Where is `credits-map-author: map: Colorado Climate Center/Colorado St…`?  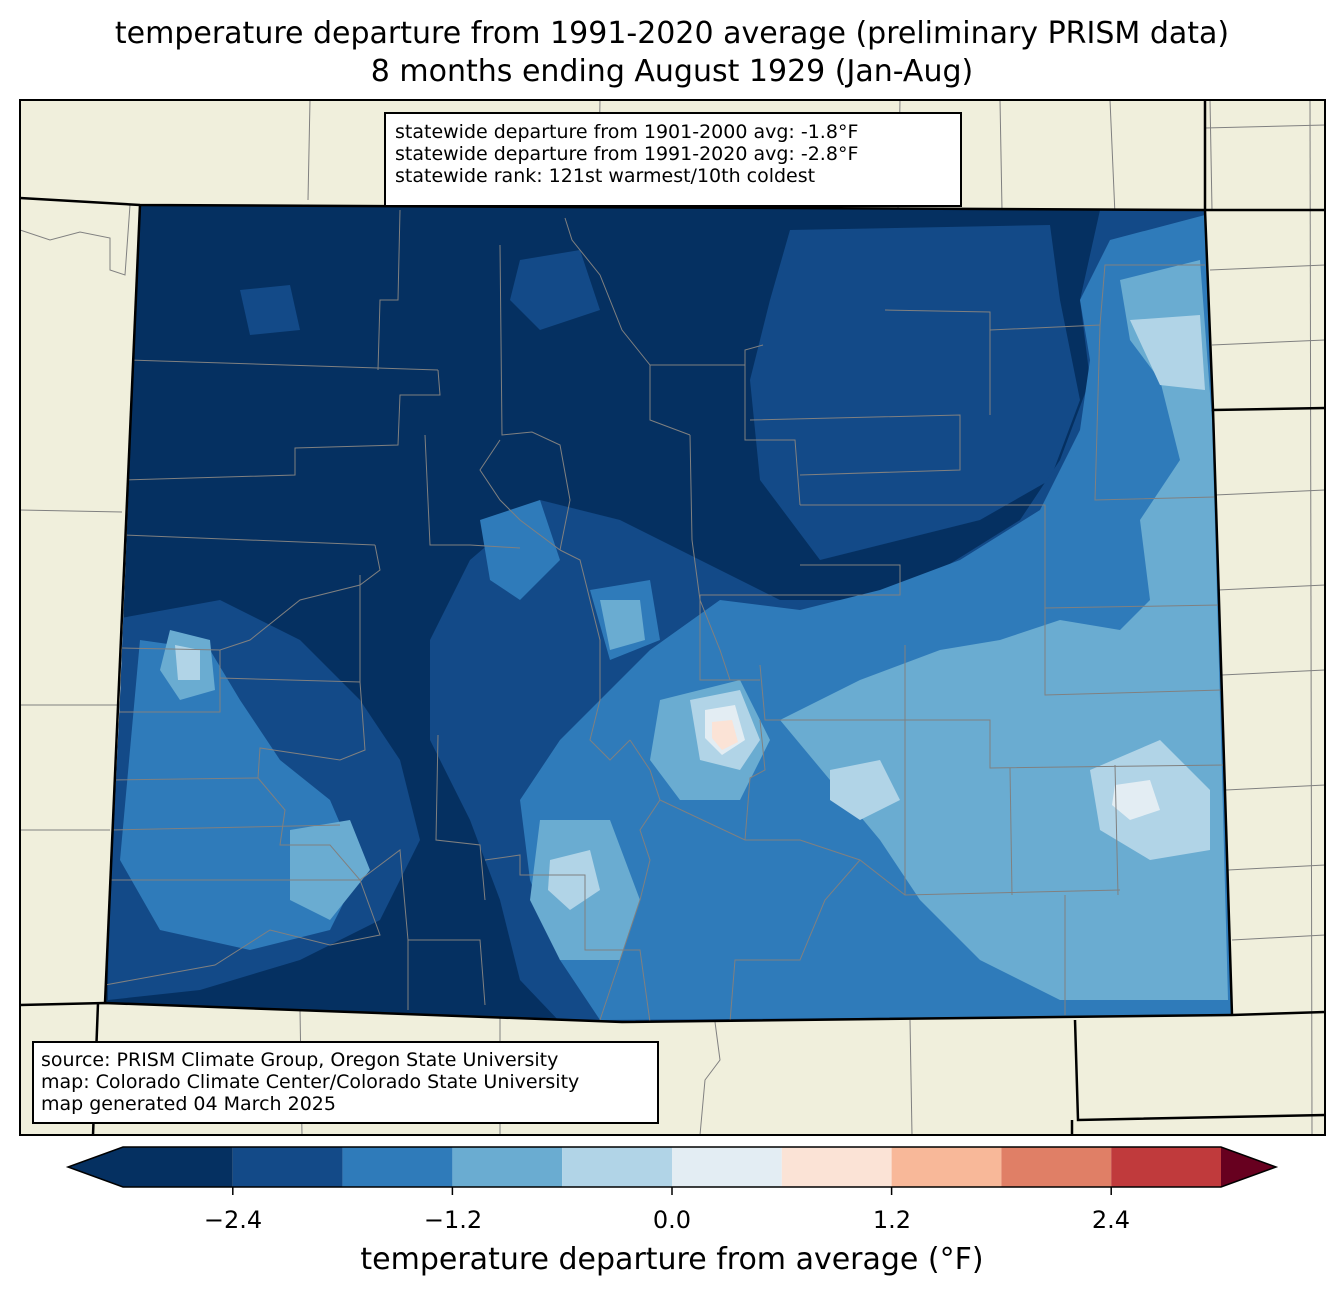
credits-map-author: map: Colorado Climate Center/Colorado St… is located at coordinates (310, 1082).